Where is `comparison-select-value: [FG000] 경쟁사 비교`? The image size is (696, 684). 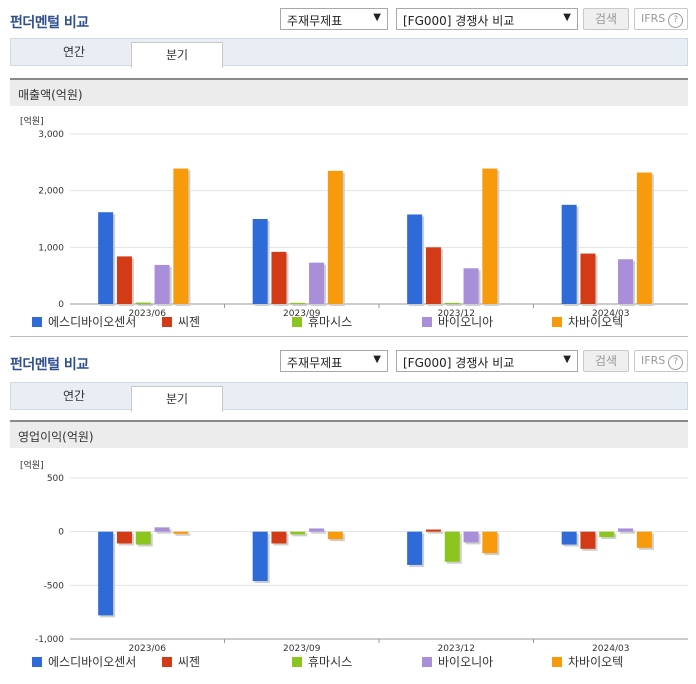
comparison-select-value: [FG000] 경쟁사 비교 is located at coordinates (459, 363).